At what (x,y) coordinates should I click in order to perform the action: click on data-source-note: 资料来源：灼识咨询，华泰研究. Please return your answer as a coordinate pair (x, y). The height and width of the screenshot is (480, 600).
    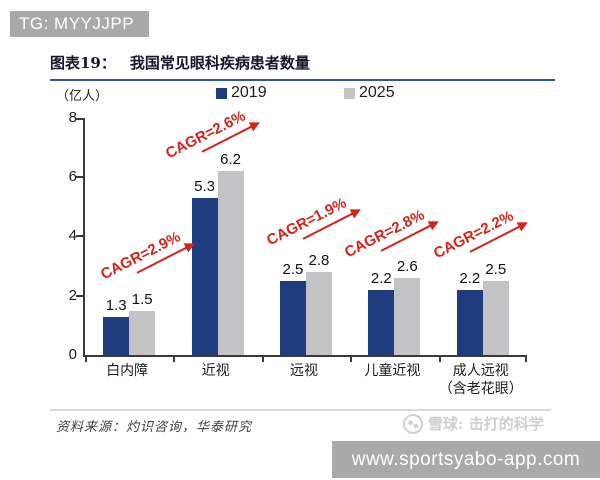
    Looking at the image, I should click on (154, 427).